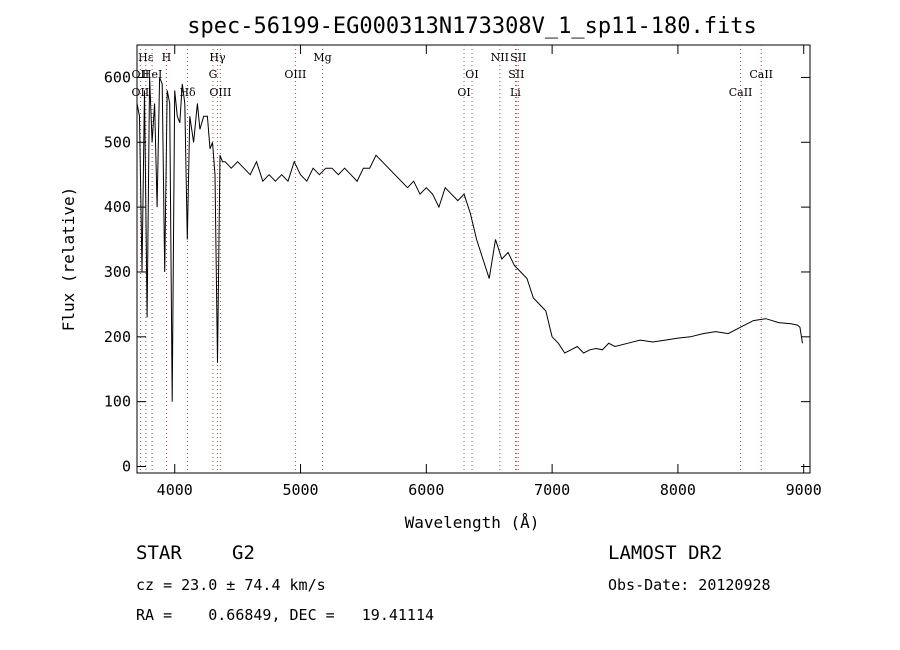 Image resolution: width=900 pixels, height=650 pixels. I want to click on coords-line: RA = 0.66849, DEC = 19.41114, so click(285, 615).